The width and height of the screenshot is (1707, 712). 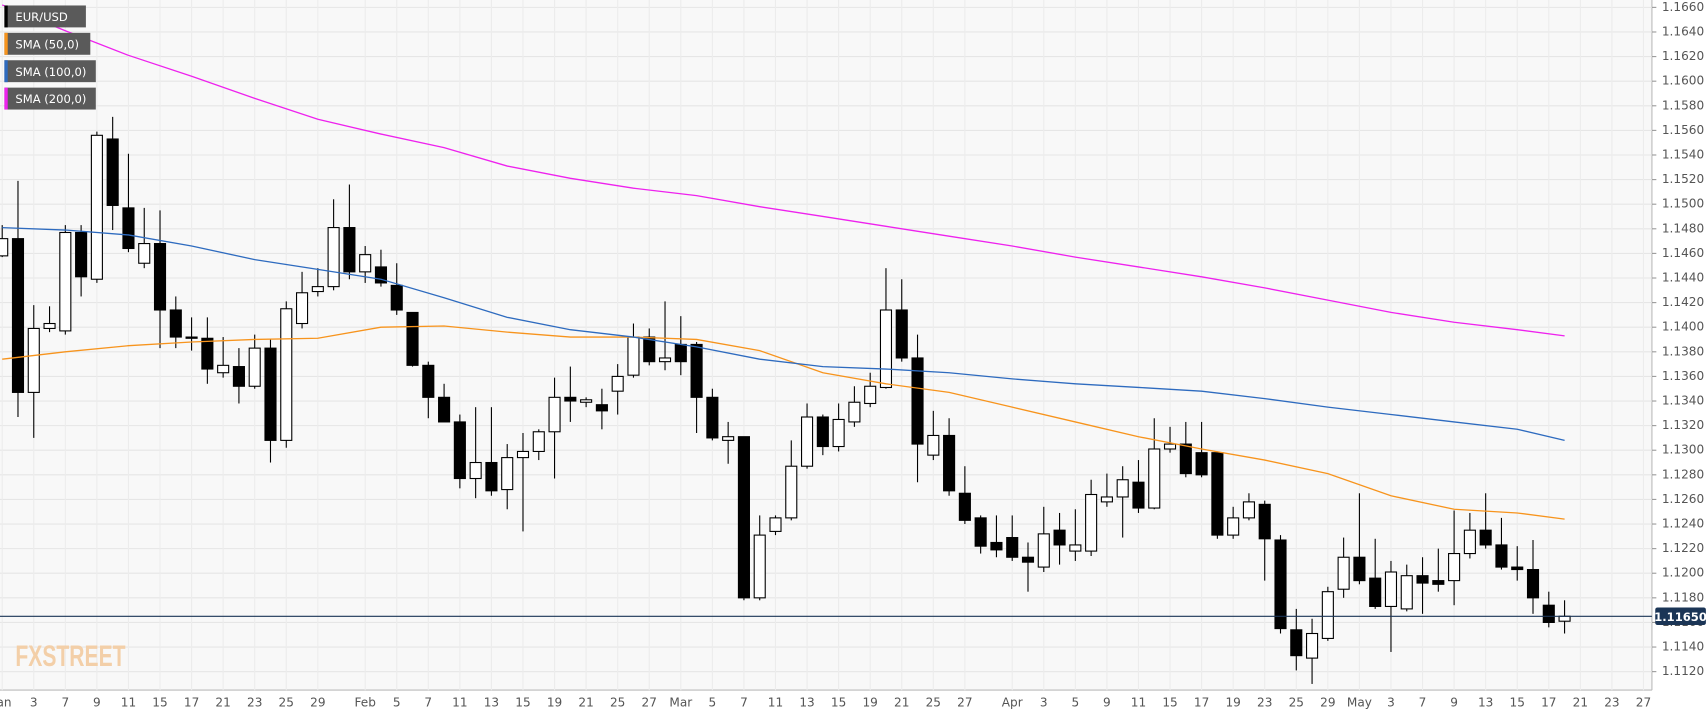 What do you see at coordinates (1548, 703) in the screenshot?
I see `x-tick-label: 17` at bounding box center [1548, 703].